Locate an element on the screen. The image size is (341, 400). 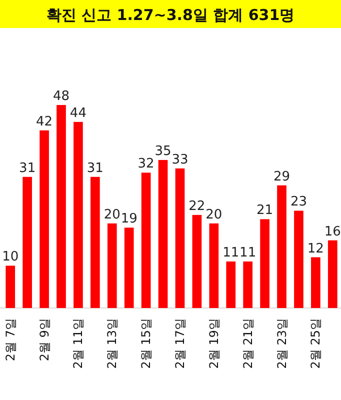
data-label: 35 is located at coordinates (163, 151).